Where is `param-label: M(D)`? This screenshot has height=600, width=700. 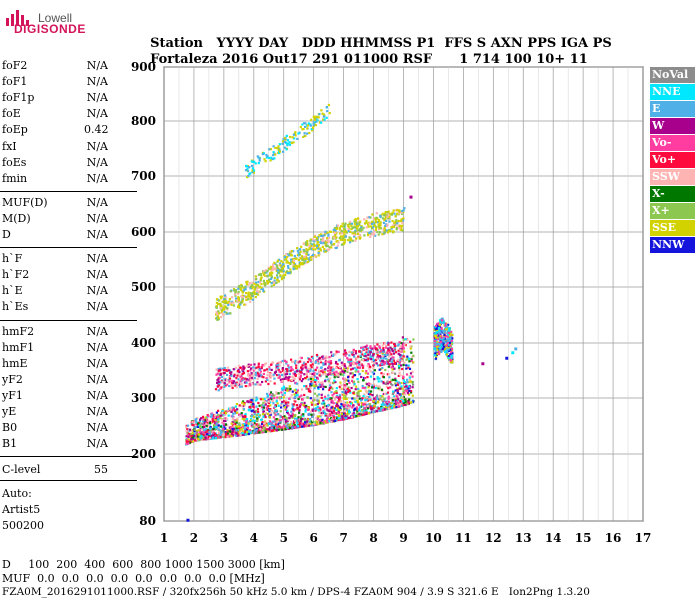 param-label: M(D) is located at coordinates (16, 218).